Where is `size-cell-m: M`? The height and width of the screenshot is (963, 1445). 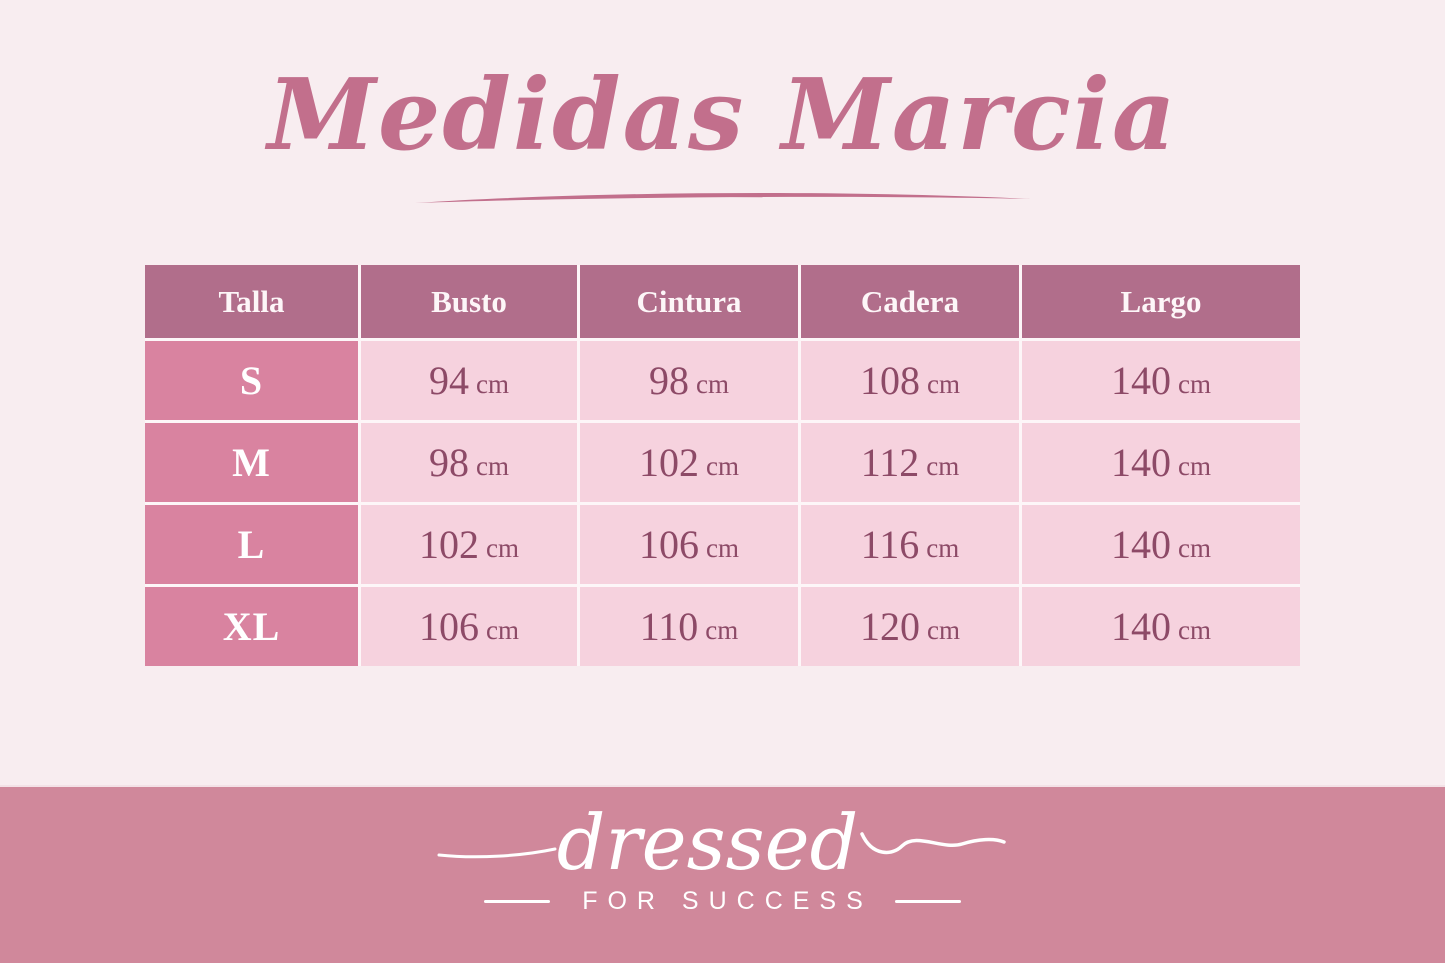
size-cell-m: M is located at coordinates (251, 462).